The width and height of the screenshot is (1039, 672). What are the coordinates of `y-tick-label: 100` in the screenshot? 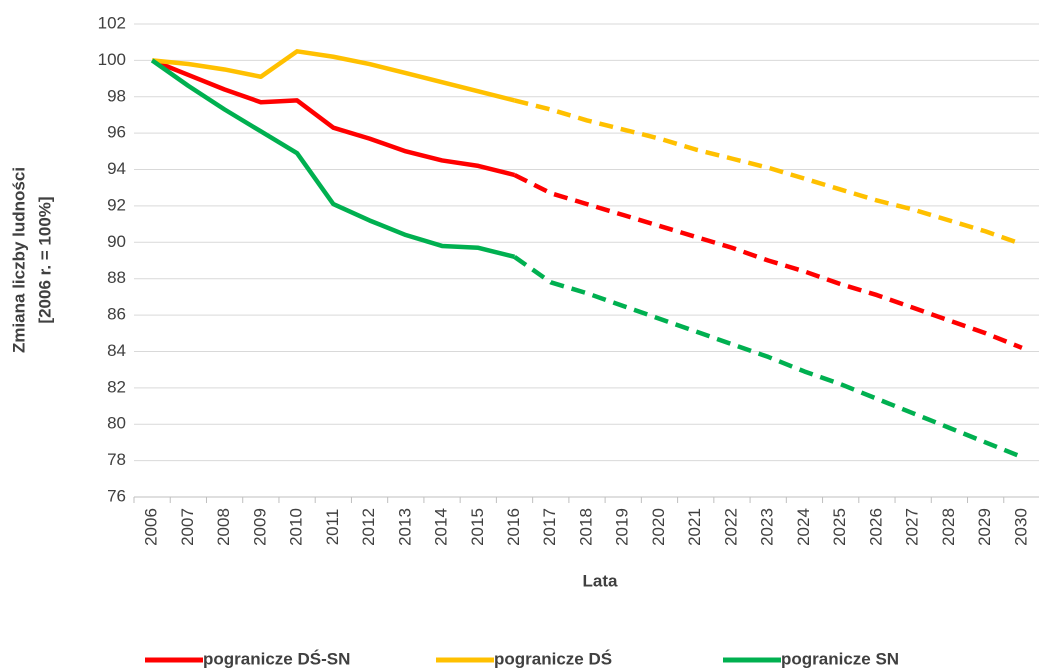 It's located at (112, 59).